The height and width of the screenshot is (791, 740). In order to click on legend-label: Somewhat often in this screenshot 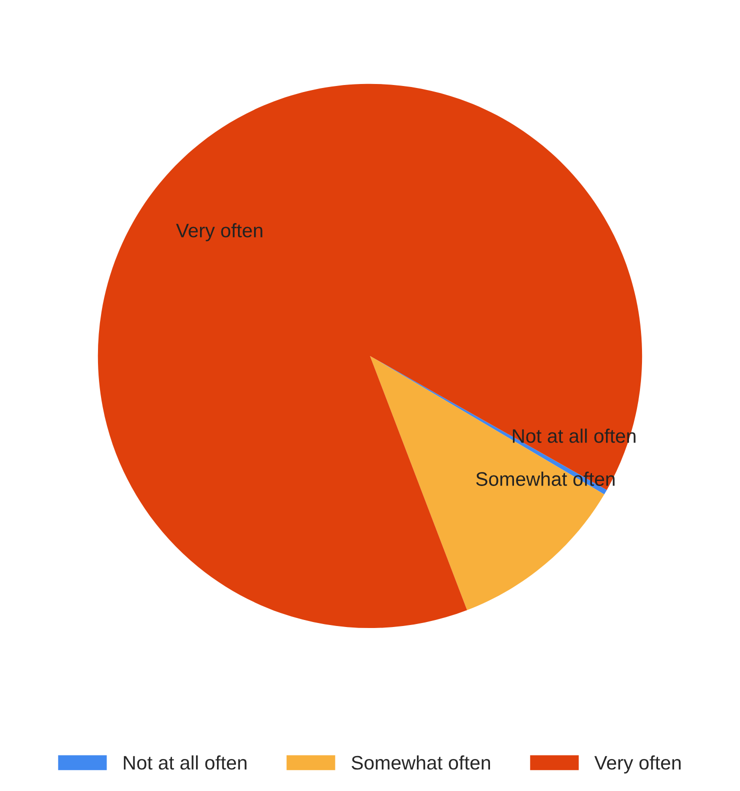, I will do `click(421, 762)`.